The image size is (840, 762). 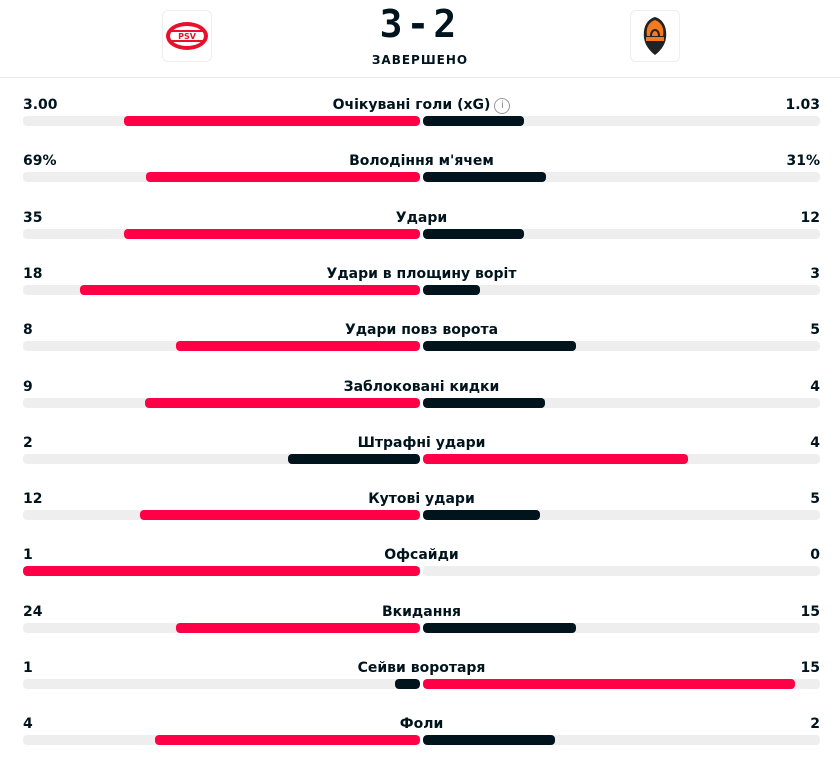 I want to click on stat-label: Фоли, so click(x=421, y=724).